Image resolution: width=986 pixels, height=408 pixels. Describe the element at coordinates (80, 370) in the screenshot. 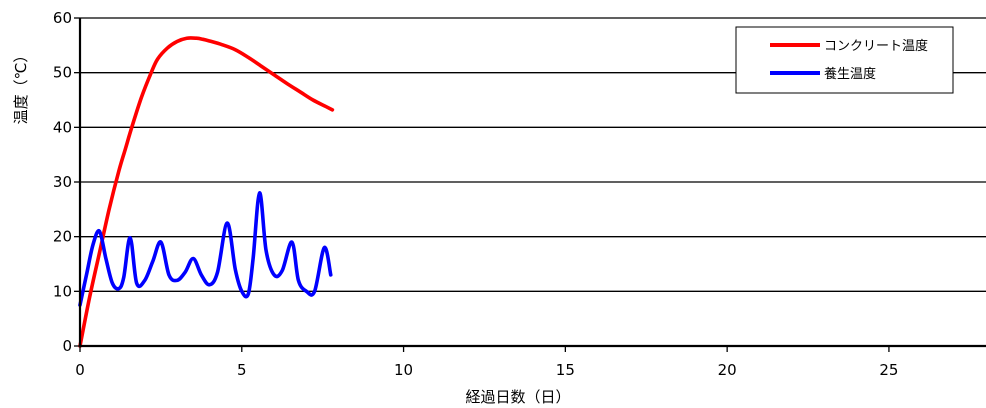

I see `x-tick-label: 0` at that location.